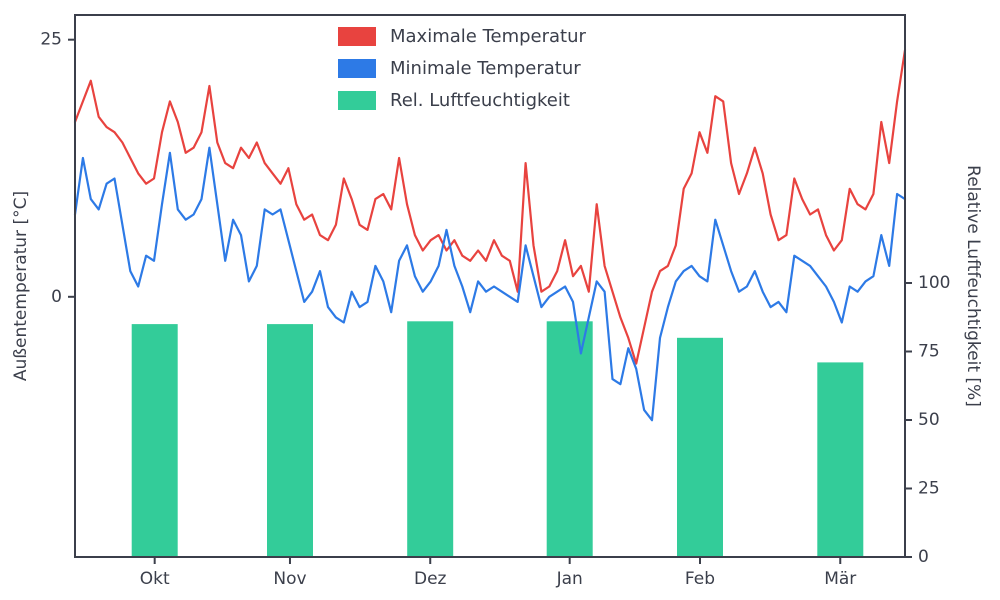 This screenshot has height=600, width=1000. I want to click on right-tick-label: 75, so click(929, 351).